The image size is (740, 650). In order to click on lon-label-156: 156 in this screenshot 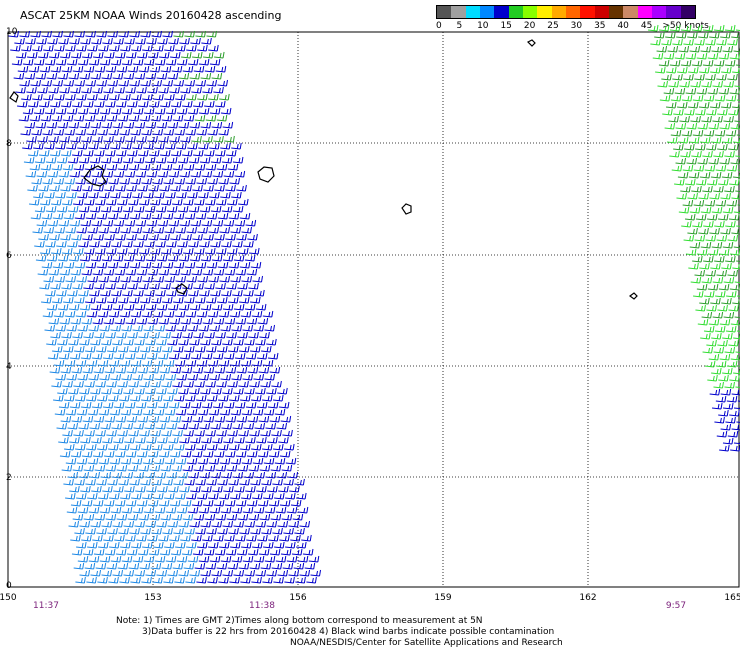, I will do `click(298, 598)`.